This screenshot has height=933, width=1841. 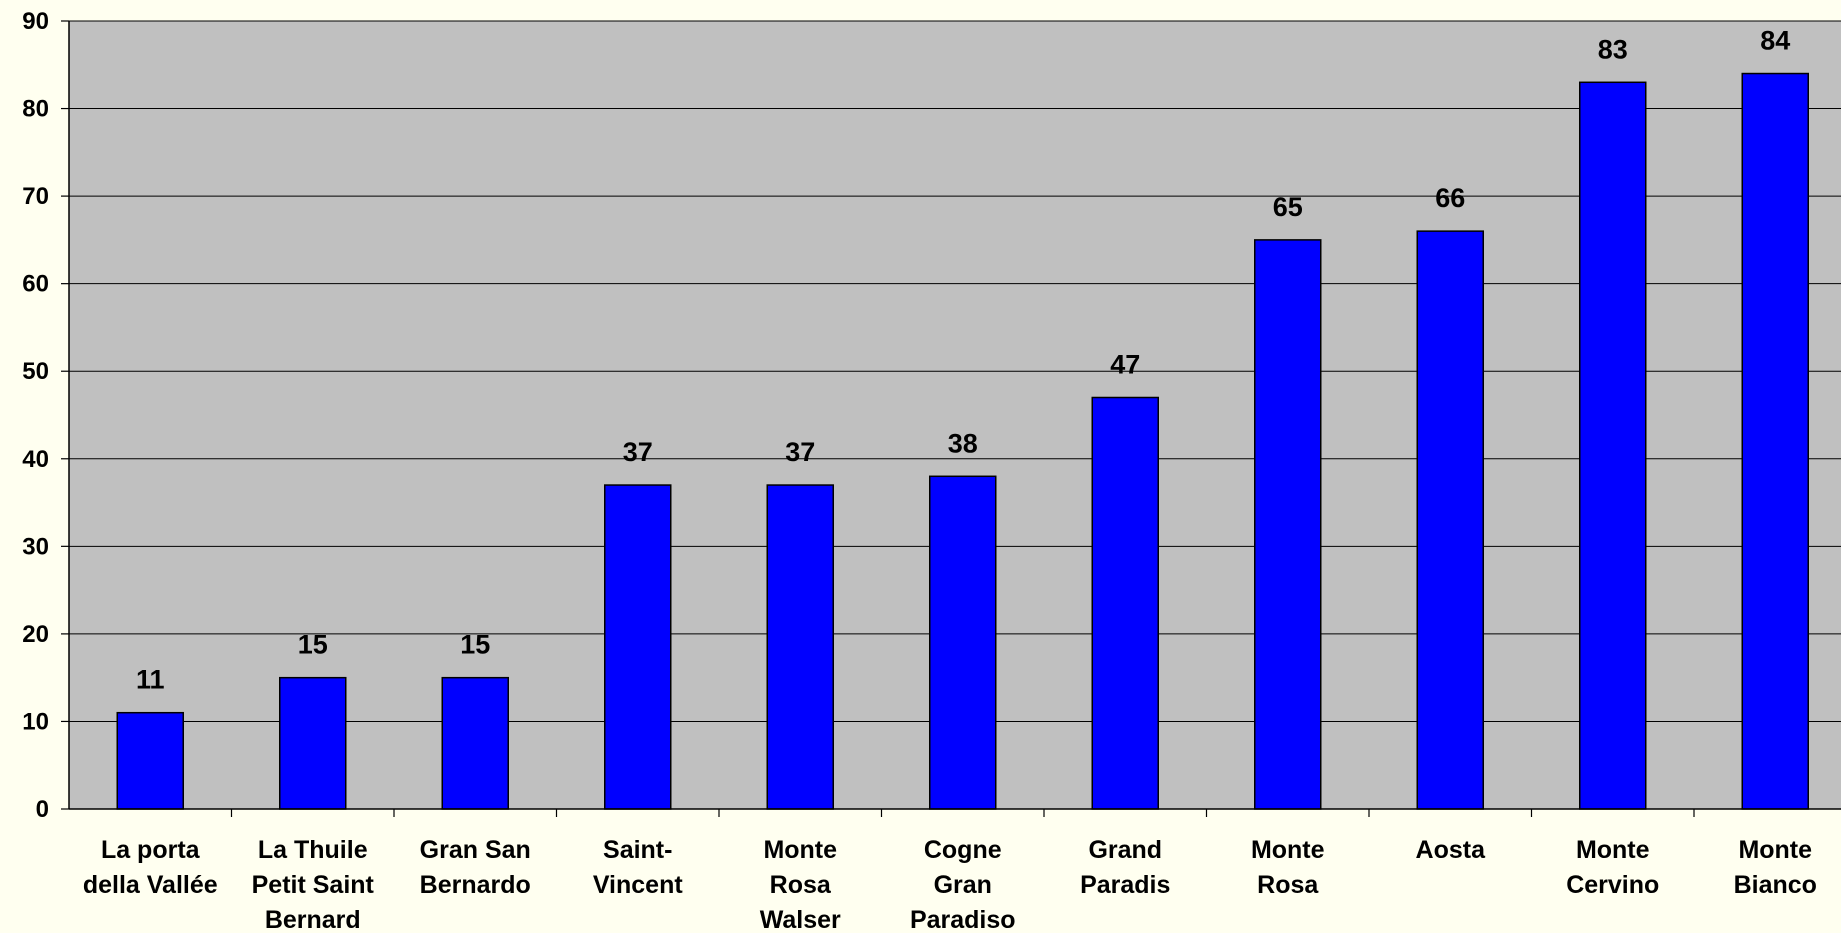 What do you see at coordinates (45, 415) in the screenshot?
I see `y-axis-ticks: 0 10 20 30 40 50 60 70 80 90` at bounding box center [45, 415].